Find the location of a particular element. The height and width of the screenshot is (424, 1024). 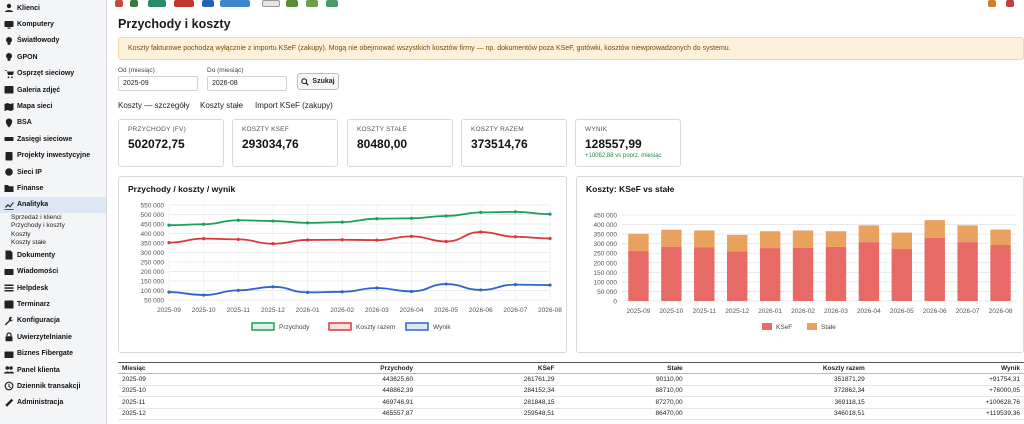

sidebar-subitem: Przychody i koszty is located at coordinates (38, 226).